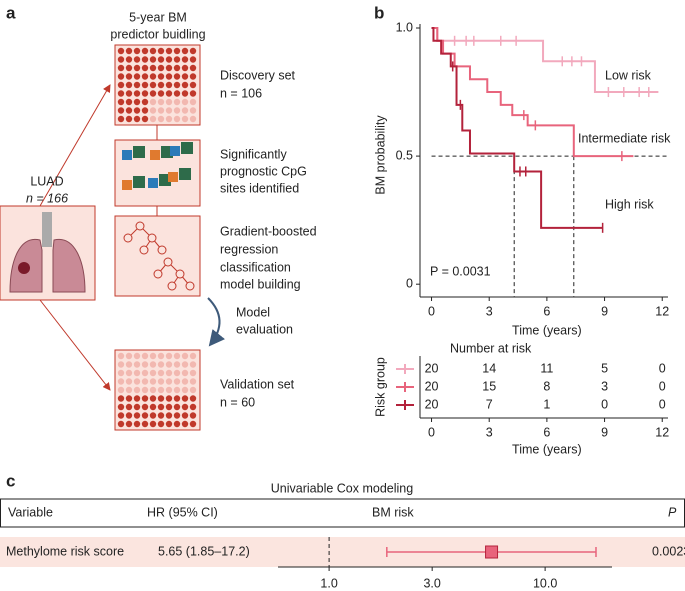 Image resolution: width=685 pixels, height=591 pixels. Describe the element at coordinates (268, 231) in the screenshot. I see `model-text: Gradient-boosted` at that location.